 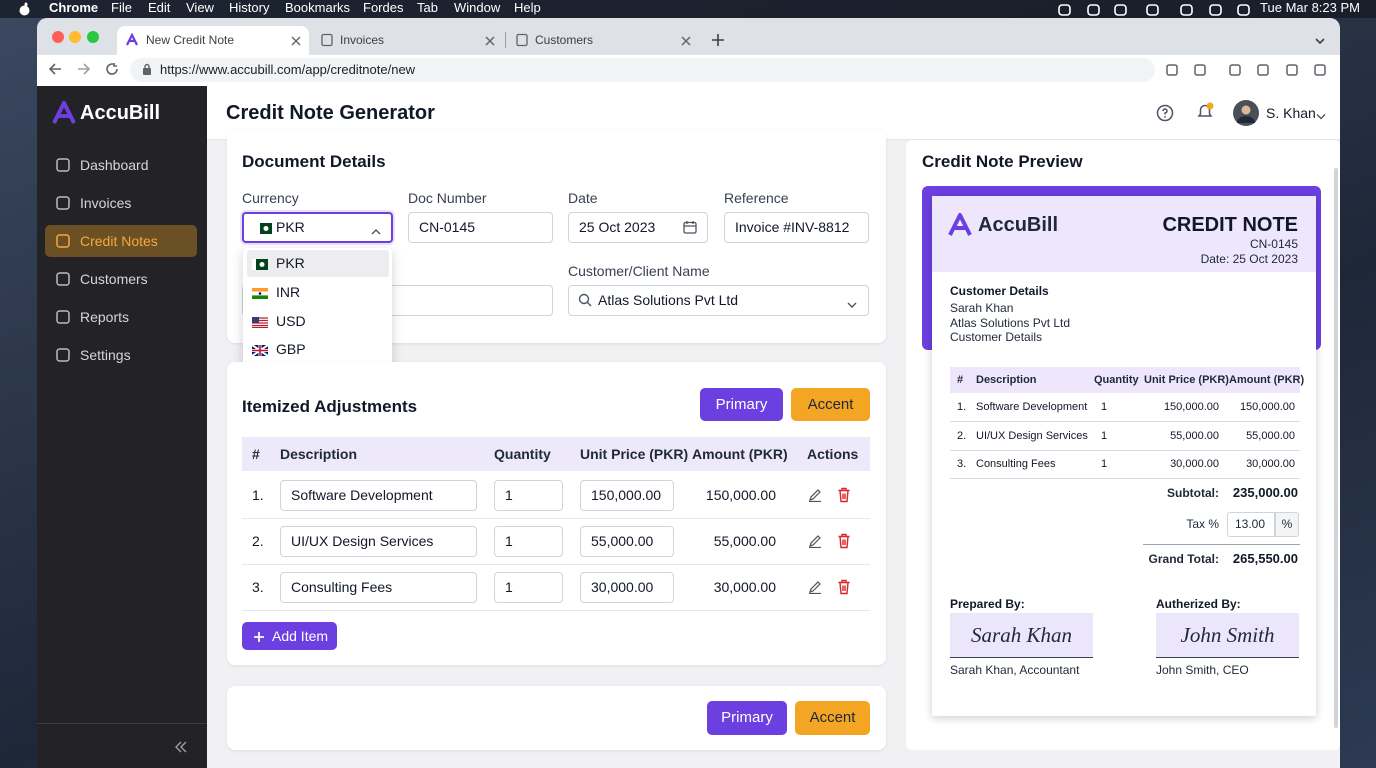 I want to click on input-field: UI/UX Design Services, so click(x=378, y=541).